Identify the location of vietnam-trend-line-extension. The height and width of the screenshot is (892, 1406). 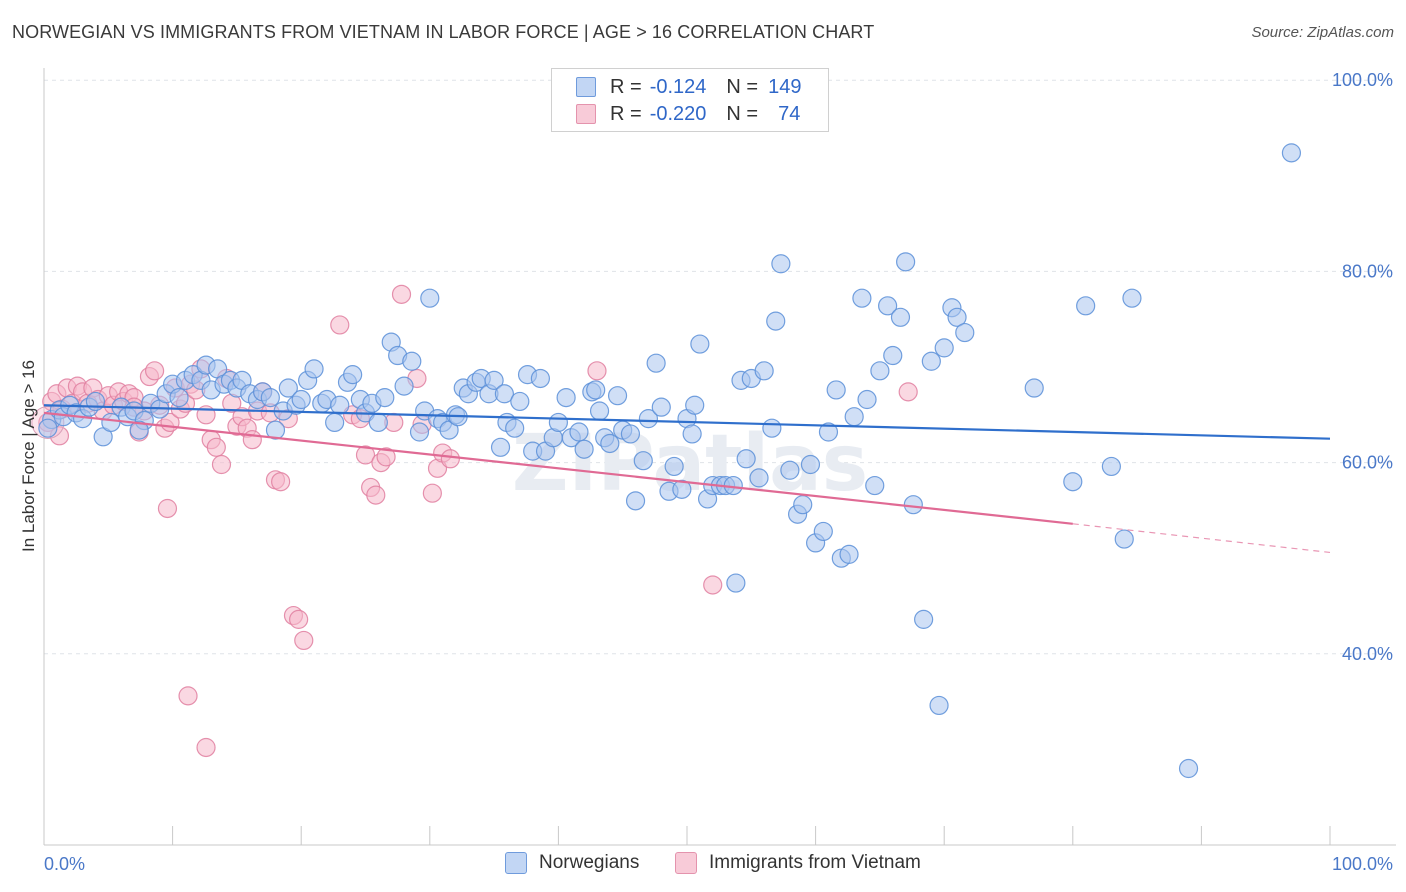
(1201, 538).